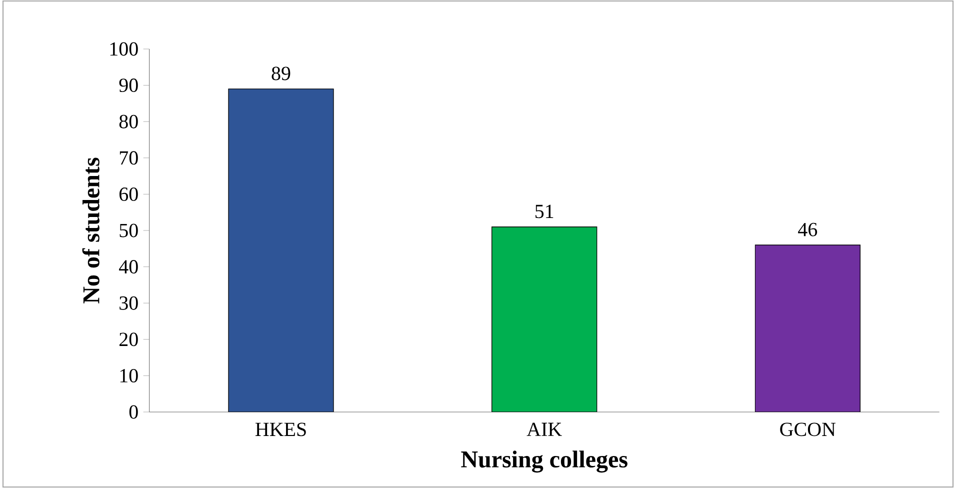 Image resolution: width=957 pixels, height=488 pixels. I want to click on x-tick-label: HKES, so click(280, 429).